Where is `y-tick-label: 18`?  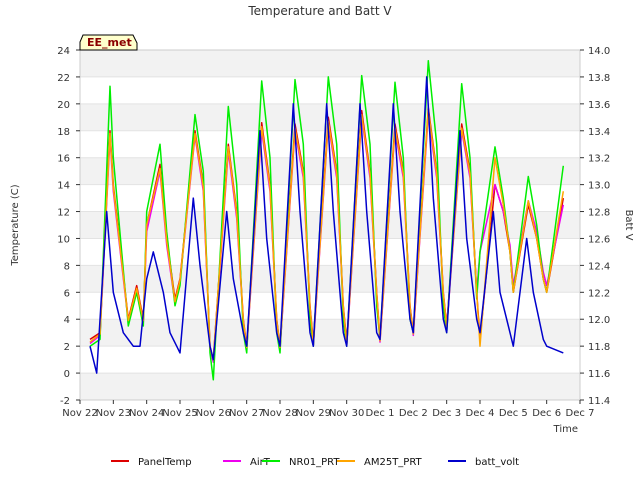 y-tick-label: 18 is located at coordinates (63, 132).